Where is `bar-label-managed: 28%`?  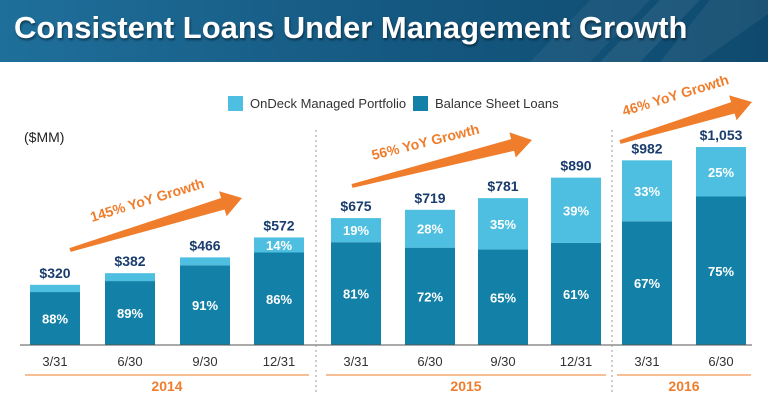 bar-label-managed: 28% is located at coordinates (430, 229).